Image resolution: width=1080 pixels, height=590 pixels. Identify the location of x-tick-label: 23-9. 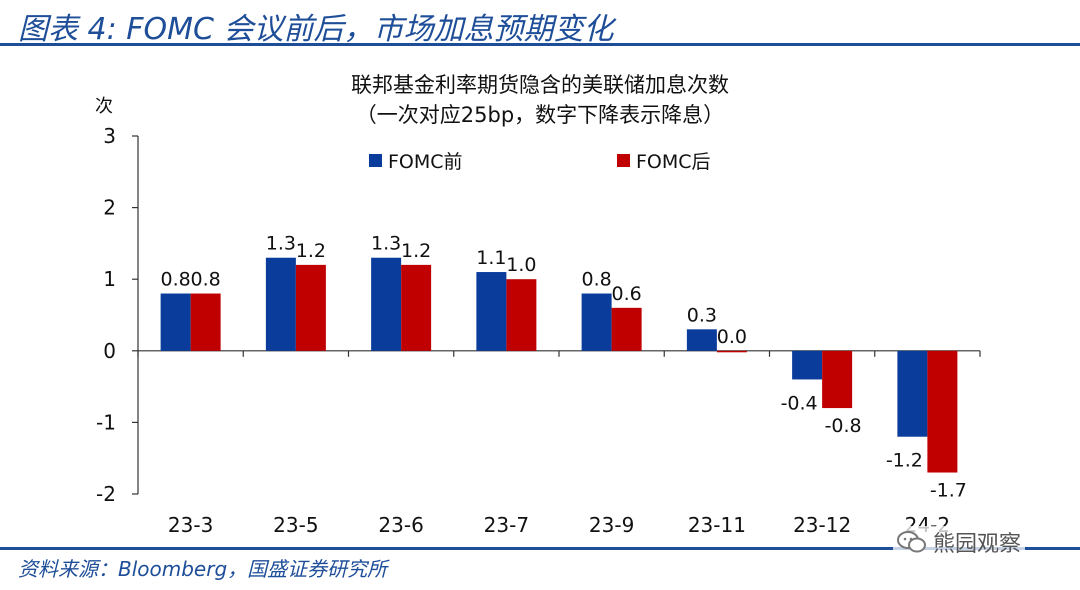
(611, 525).